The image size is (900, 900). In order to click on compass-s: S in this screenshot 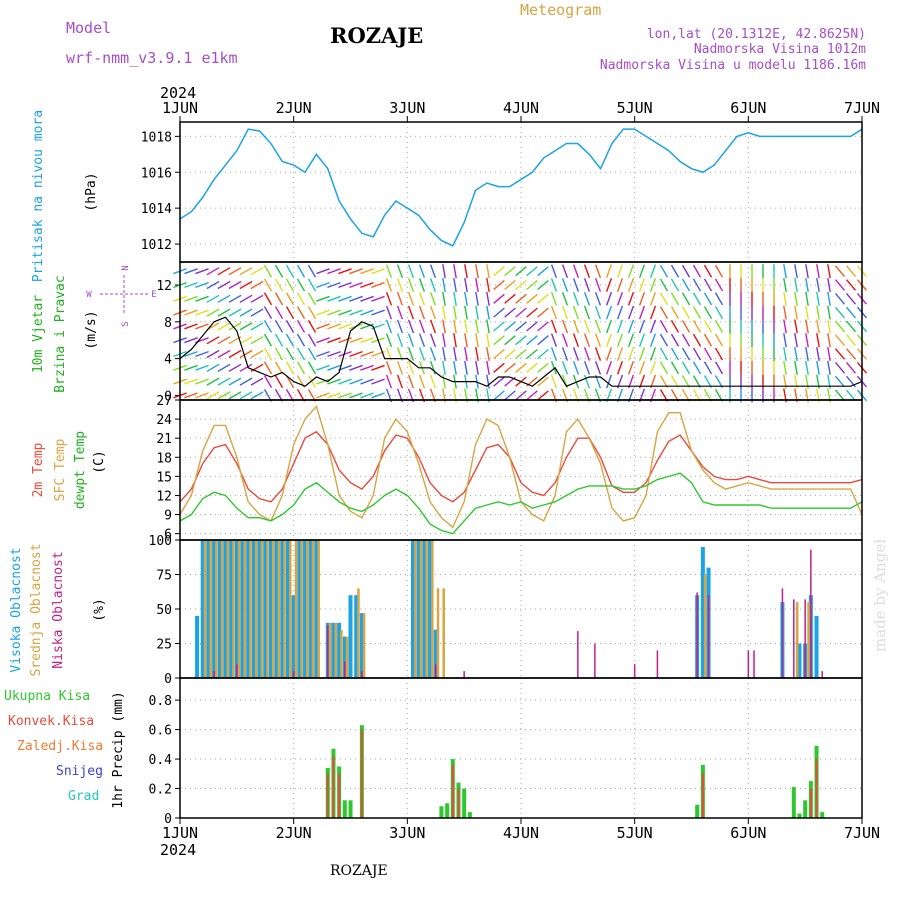, I will do `click(126, 323)`.